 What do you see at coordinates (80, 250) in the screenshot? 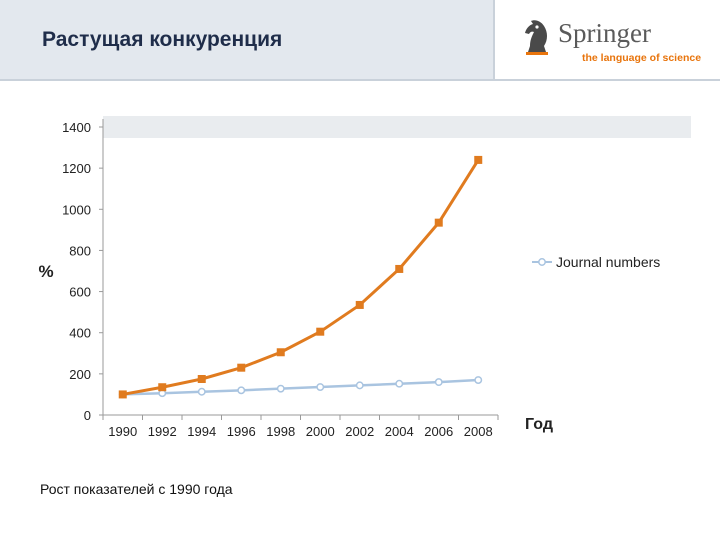
I see `y-tick-label: 800` at bounding box center [80, 250].